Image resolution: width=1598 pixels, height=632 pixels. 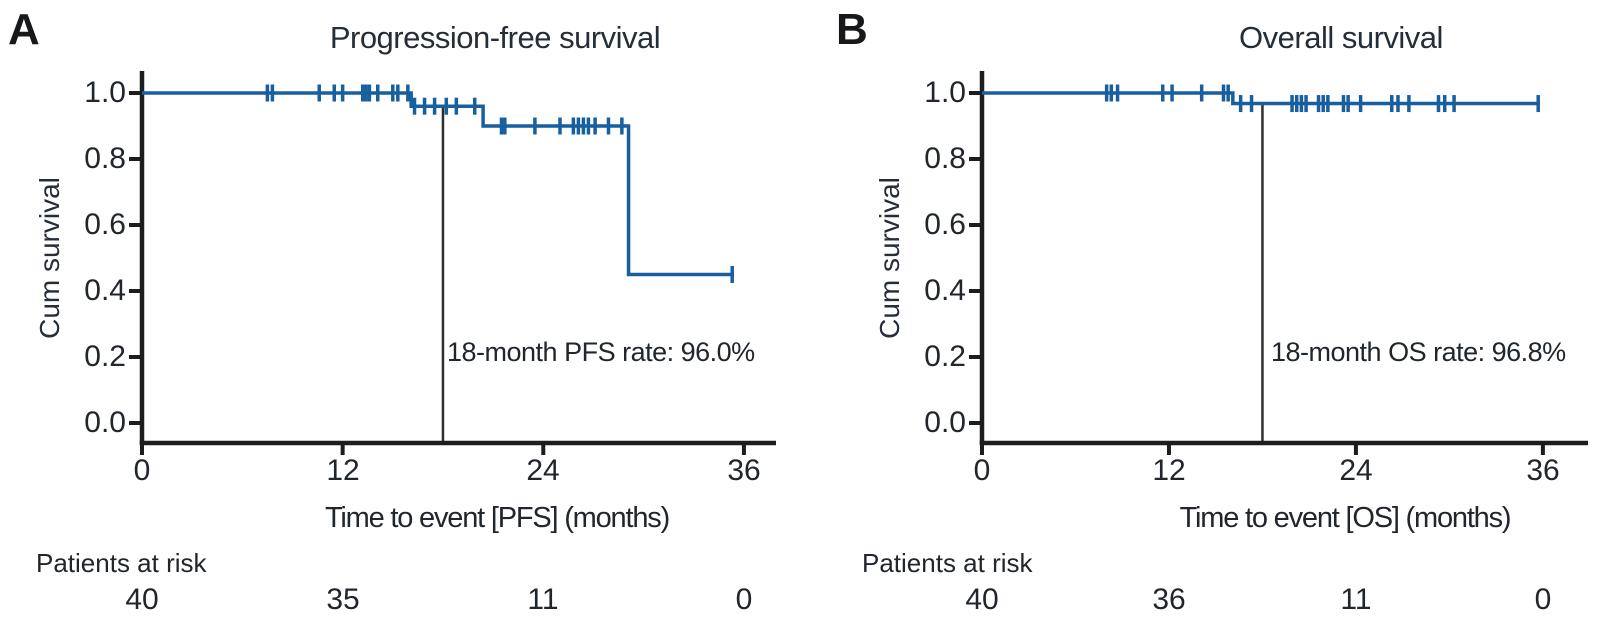 I want to click on annotation-pfs-rate: 18-month PFS rate: 96.0%, so click(x=601, y=352).